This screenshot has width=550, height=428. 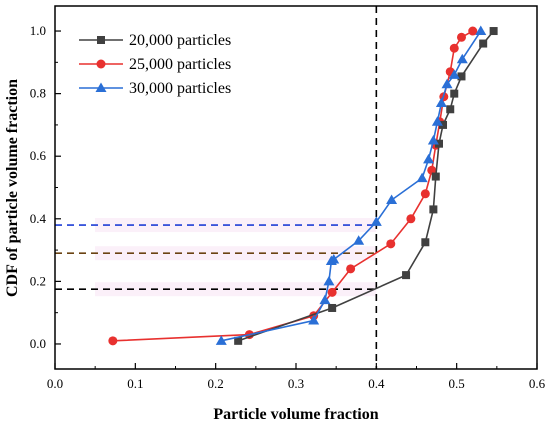 I want to click on y-tick-label: 0.4, so click(x=38, y=218).